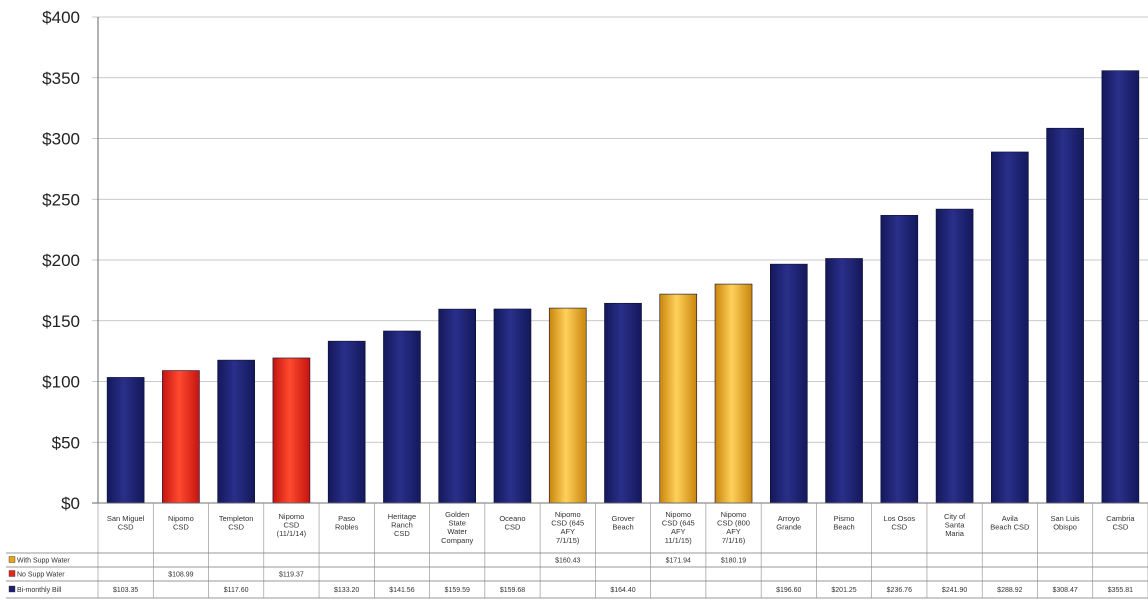 The height and width of the screenshot is (600, 1148). I want to click on data-value-label: $159.68, so click(512, 590).